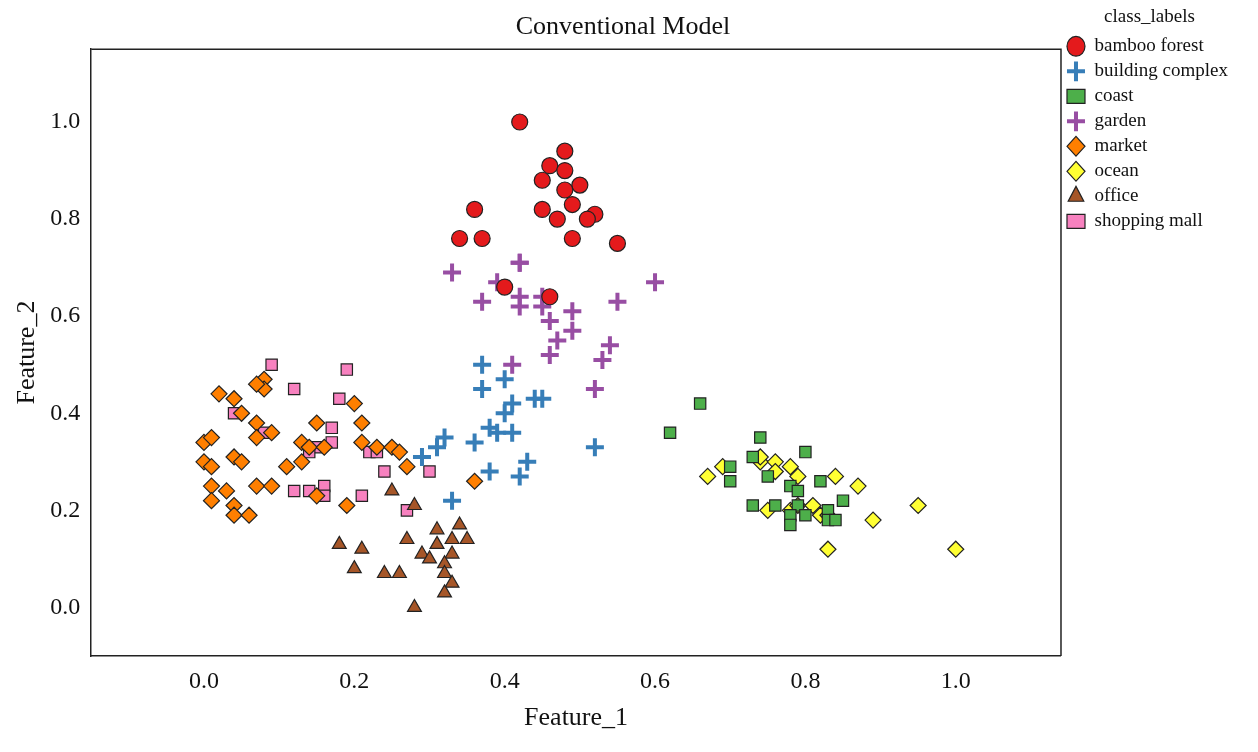 Image resolution: width=1258 pixels, height=752 pixels. I want to click on x-tick-label: 0.4, so click(504, 679).